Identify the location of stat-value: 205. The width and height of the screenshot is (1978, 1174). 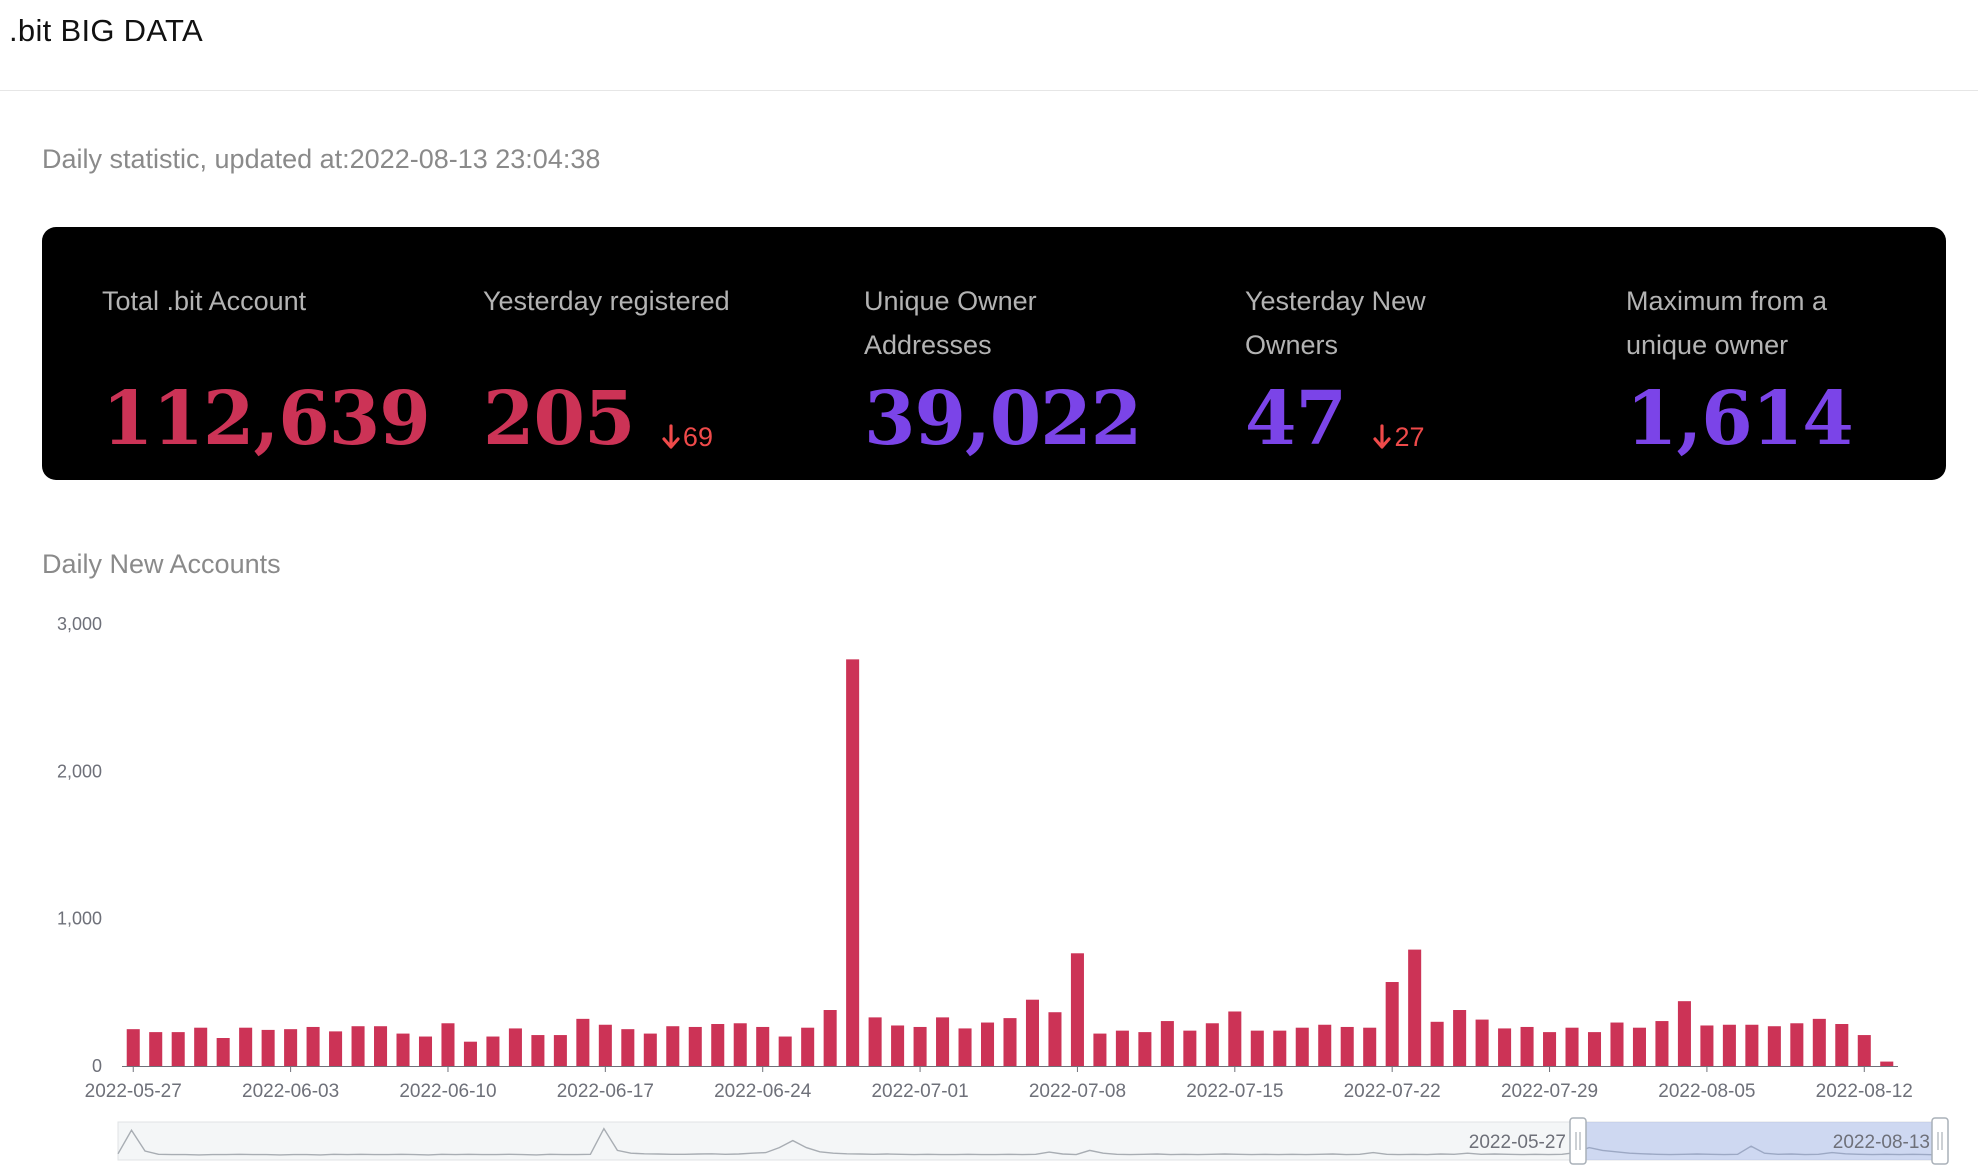
(559, 419).